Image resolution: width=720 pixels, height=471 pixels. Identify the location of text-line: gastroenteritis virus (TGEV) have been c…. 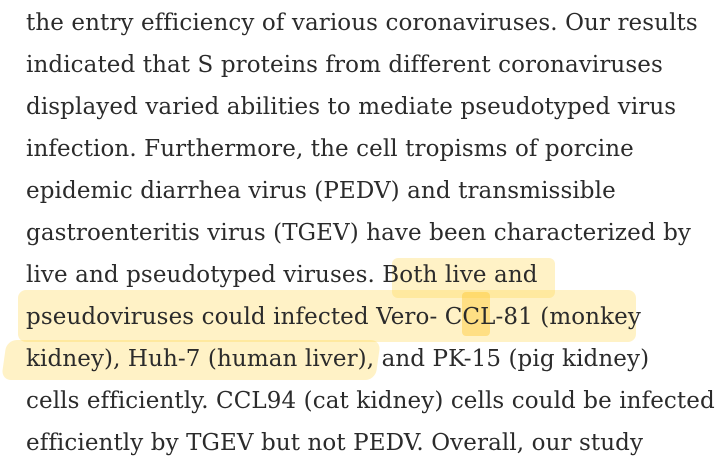
(358, 233).